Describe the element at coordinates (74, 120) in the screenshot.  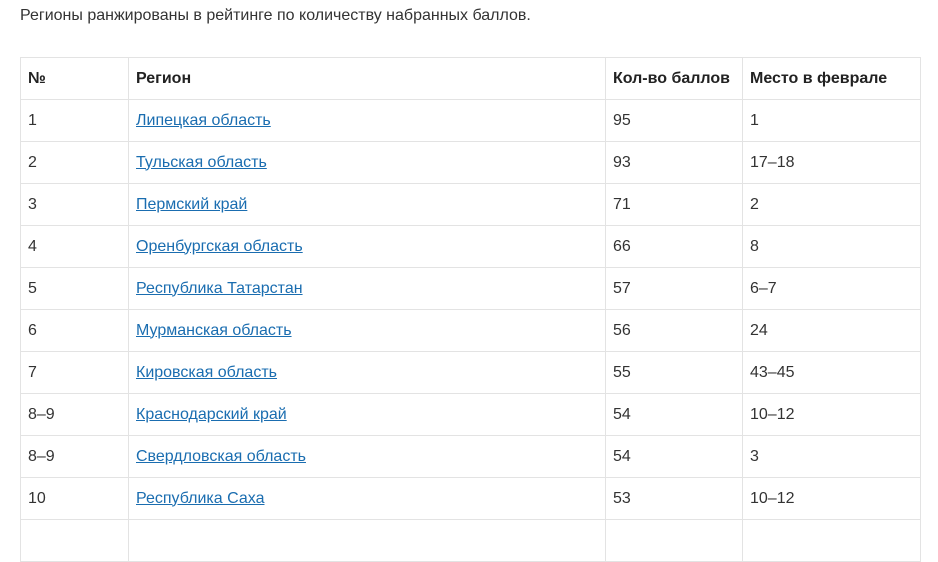
I see `cell-num: 1` at that location.